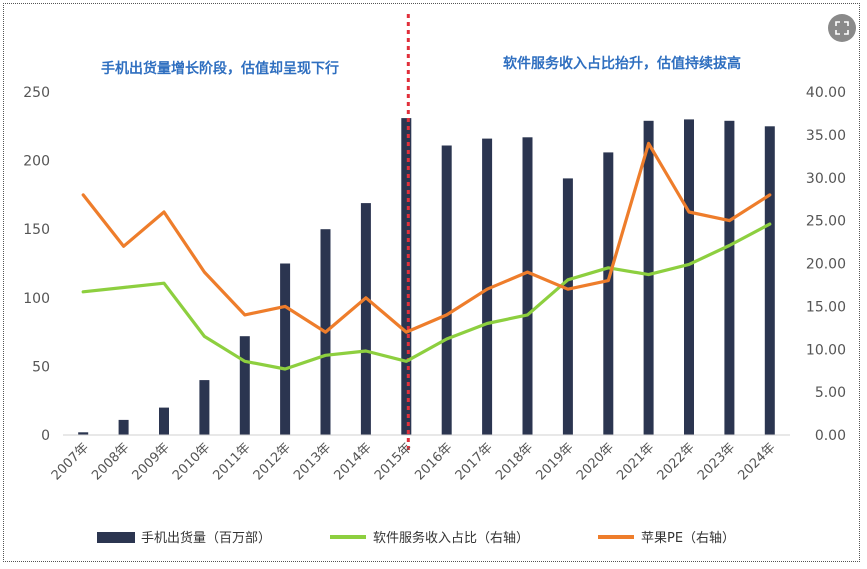 This screenshot has width=867, height=569. What do you see at coordinates (406, 276) in the screenshot?
I see `bar-2015年` at bounding box center [406, 276].